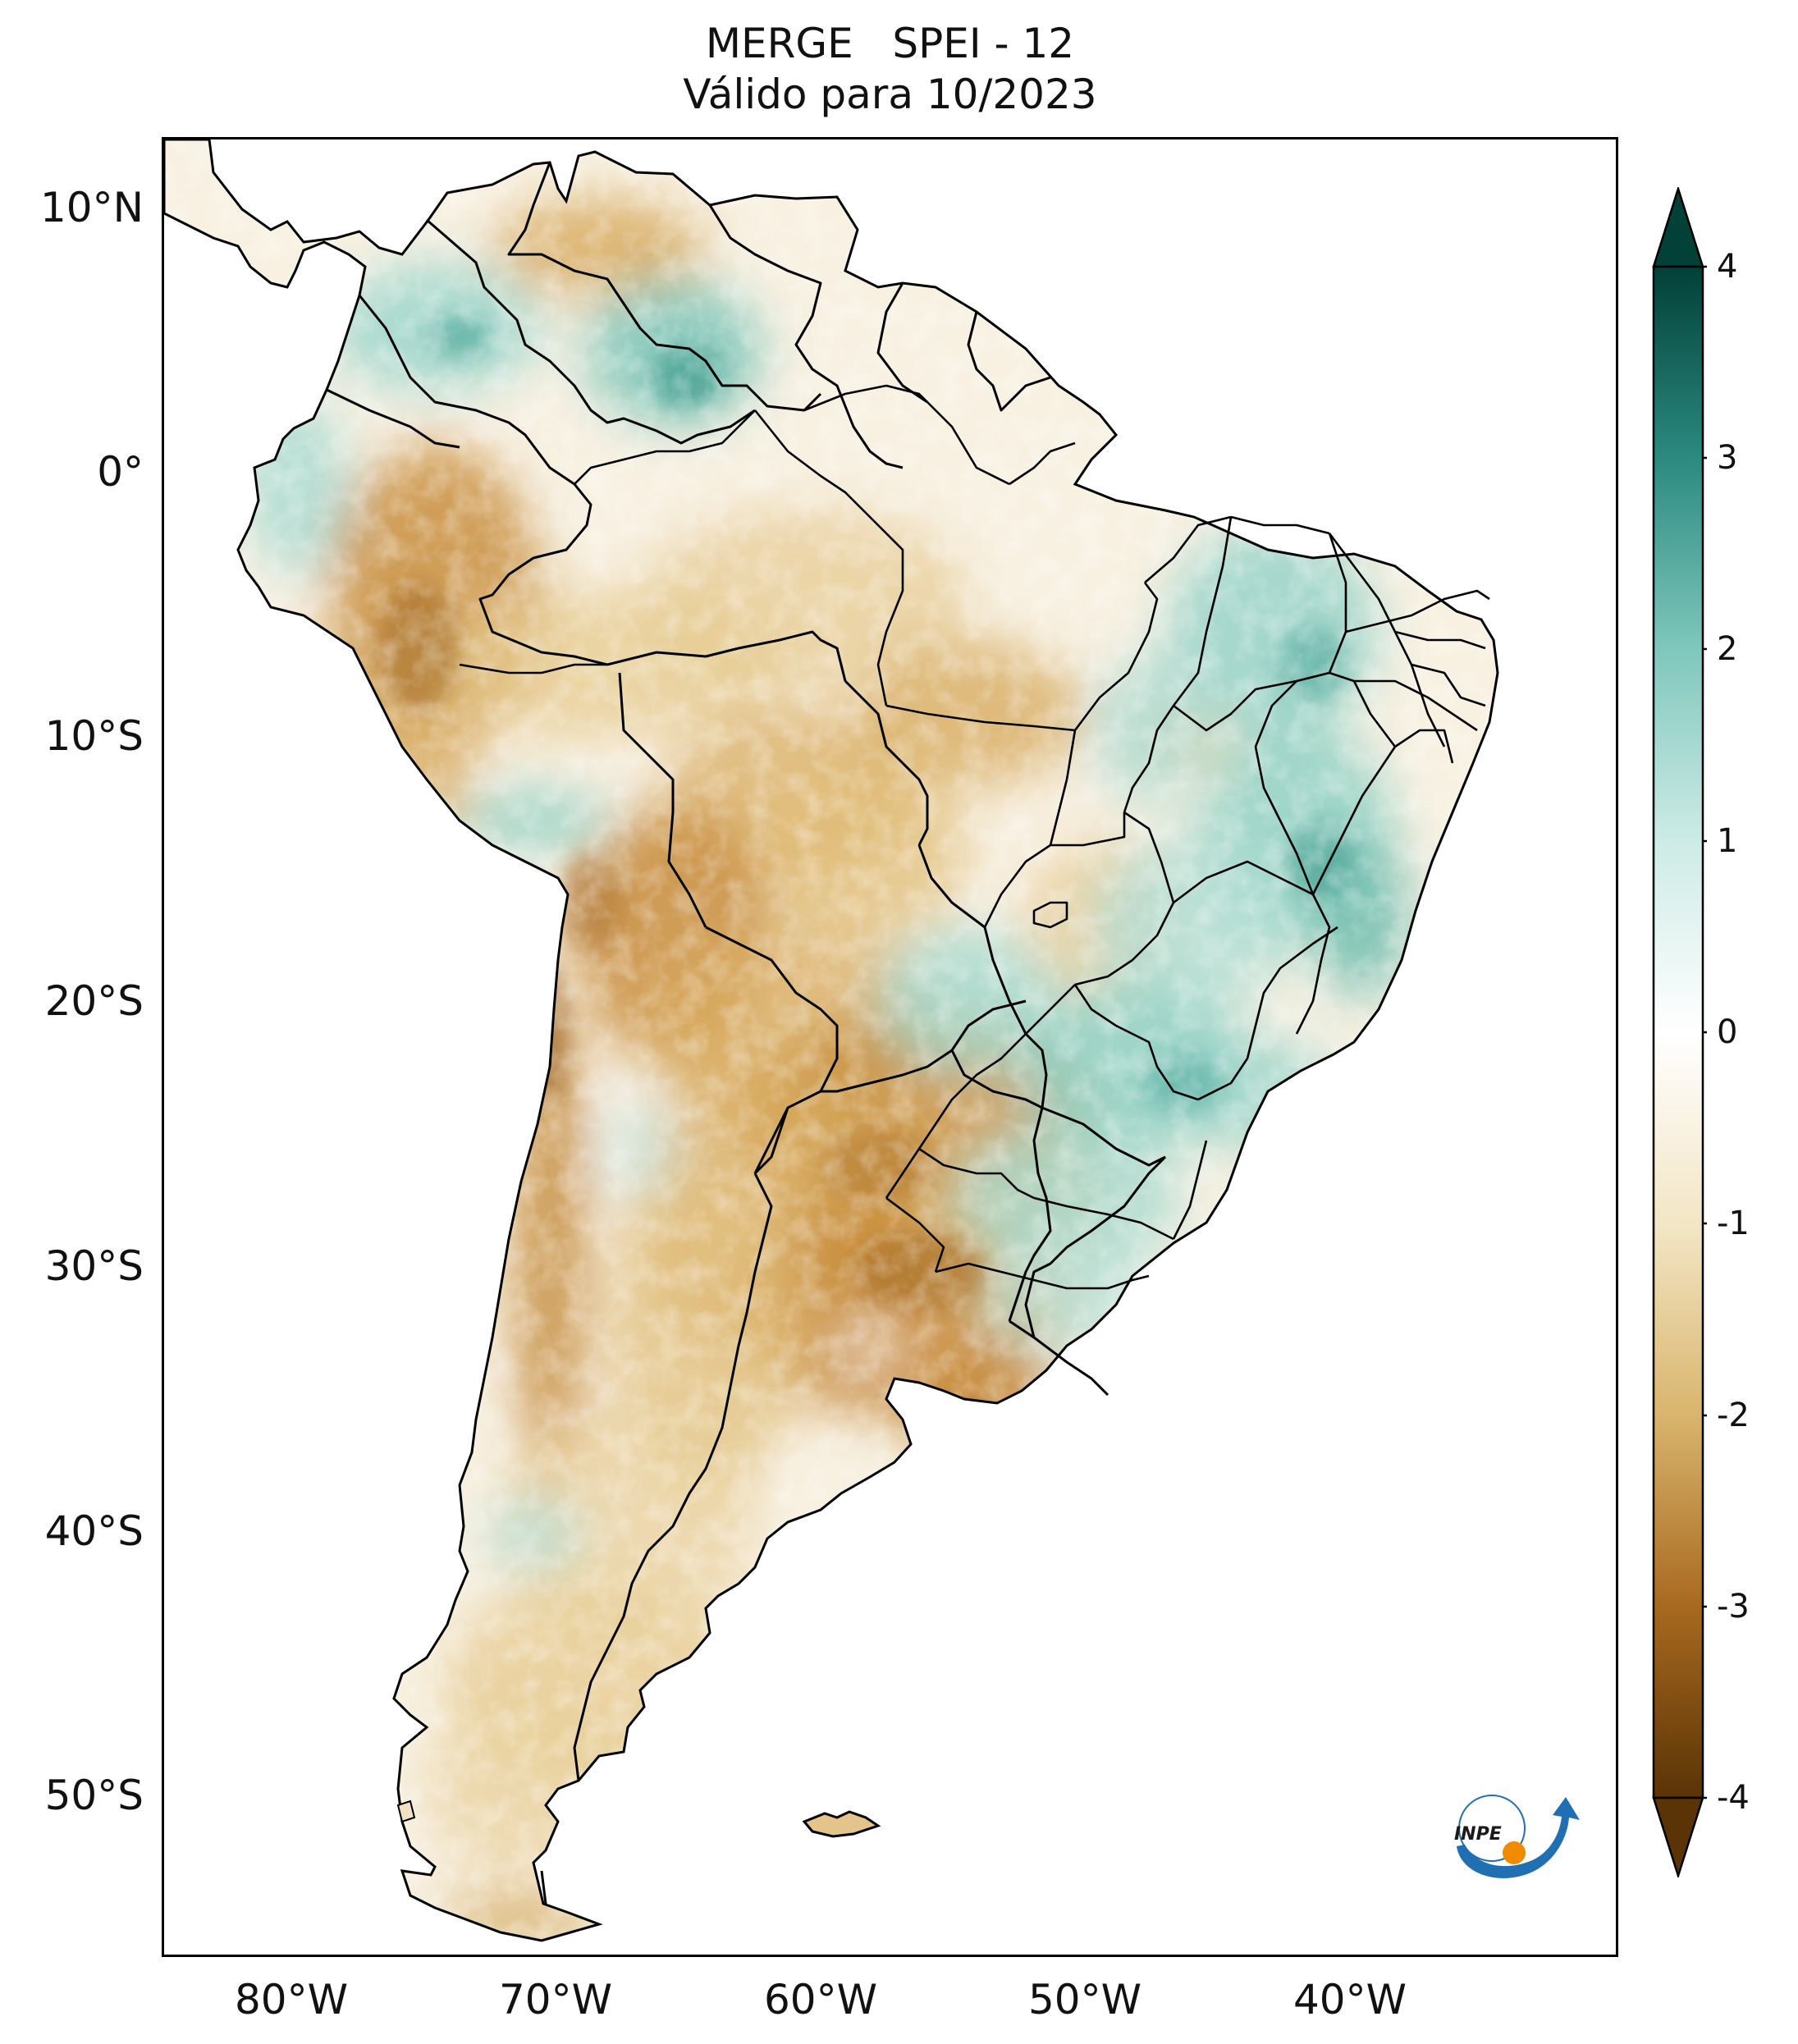 The width and height of the screenshot is (1798, 2044). I want to click on colorbar-label: -3, so click(1733, 1607).